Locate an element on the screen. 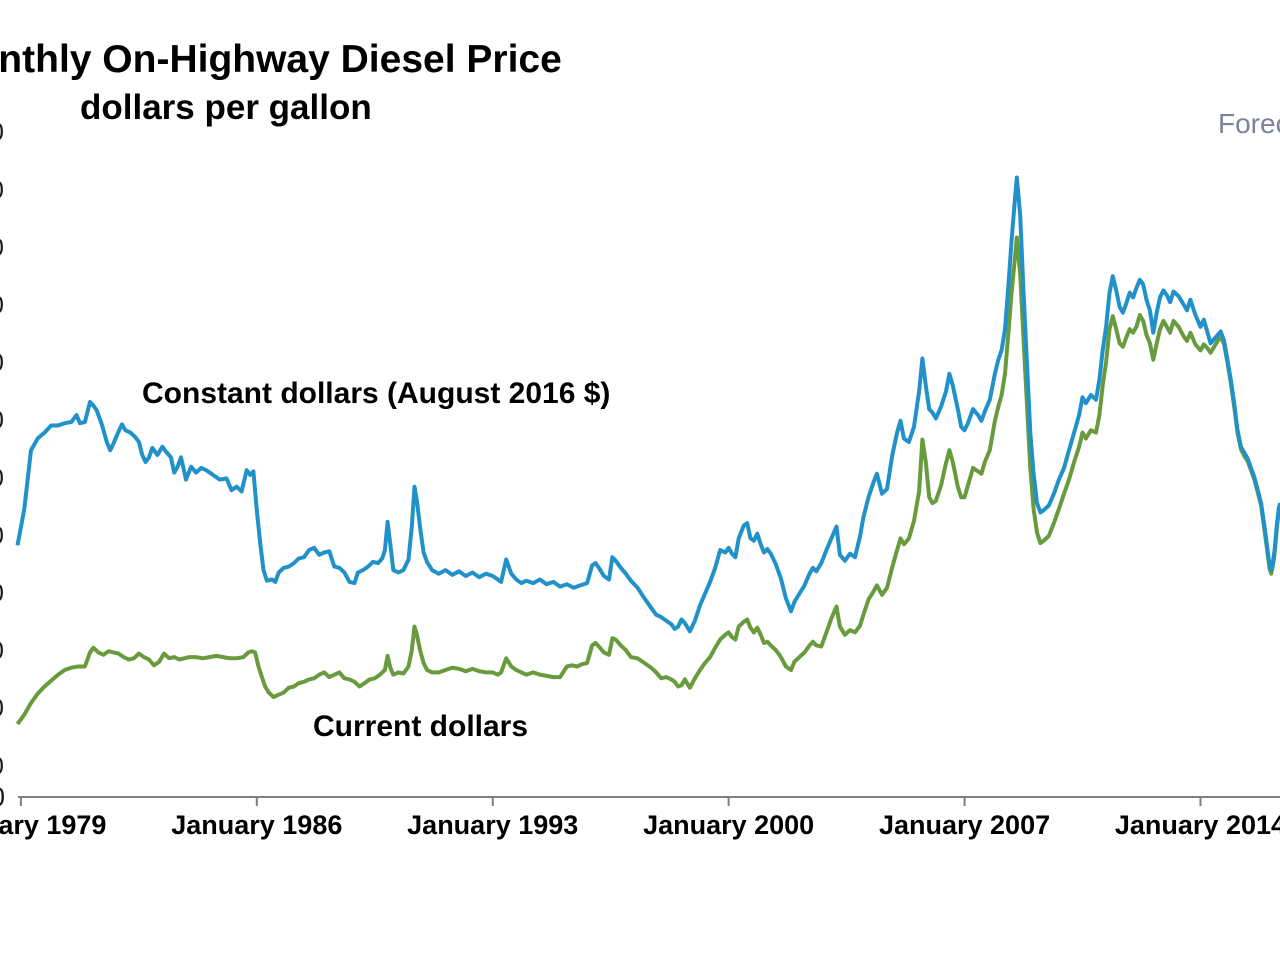  x-tick-label: January 2000 is located at coordinates (729, 825).